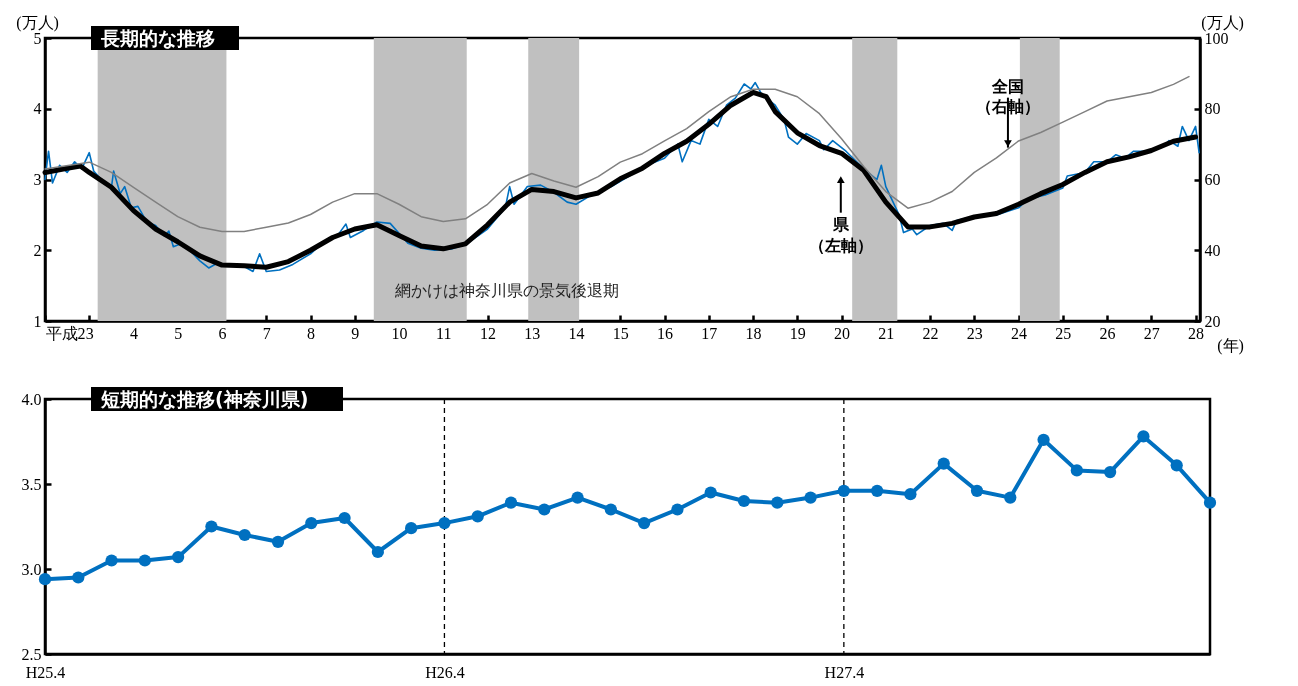 The height and width of the screenshot is (686, 1298). I want to click on y-axis-title: (万人), so click(37, 22).